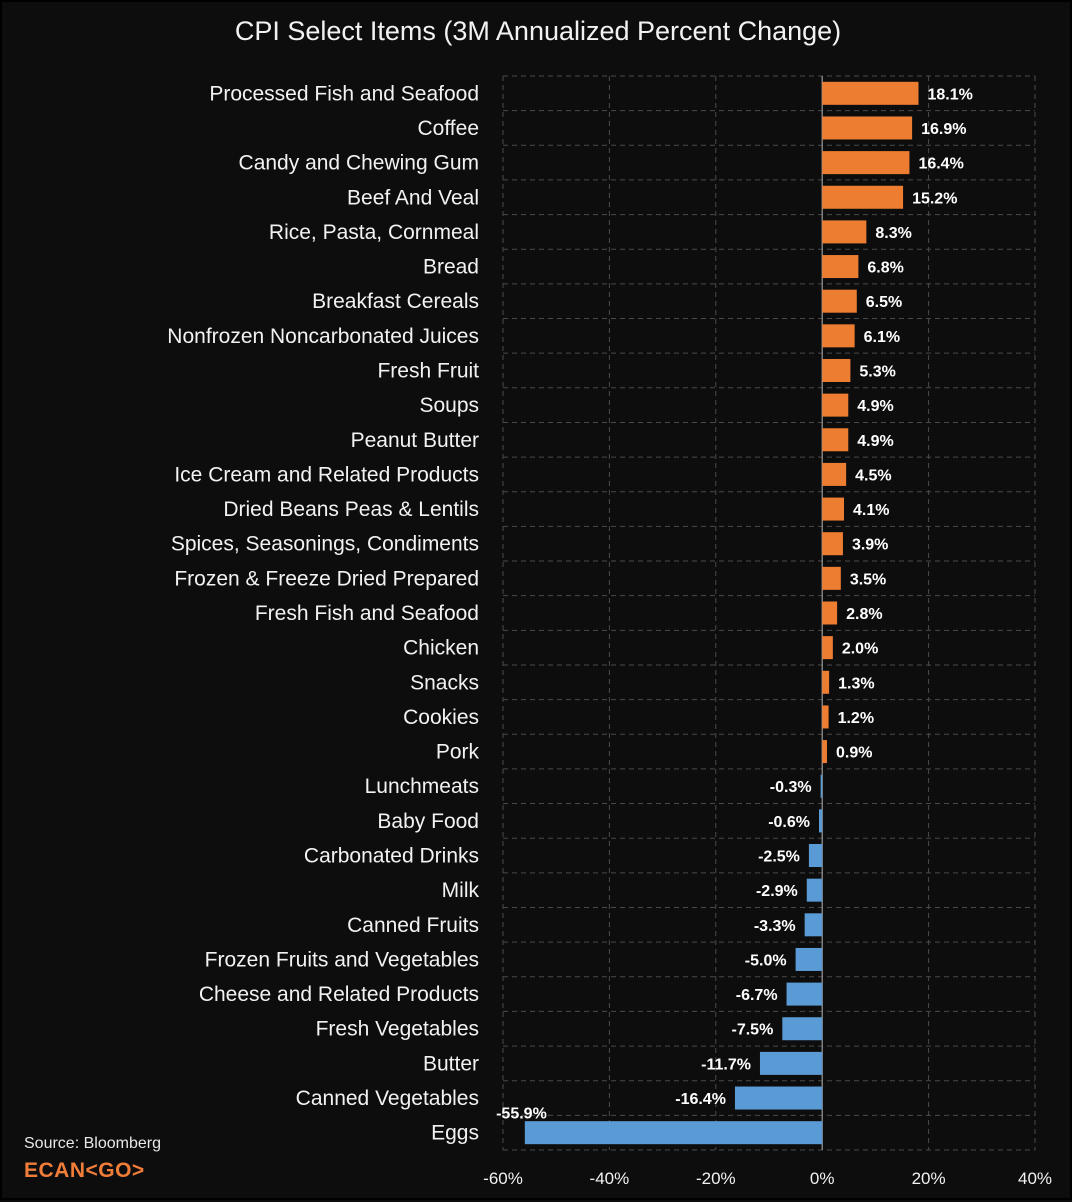 The width and height of the screenshot is (1072, 1202). Describe the element at coordinates (934, 198) in the screenshot. I see `data-label: 15.2%` at that location.